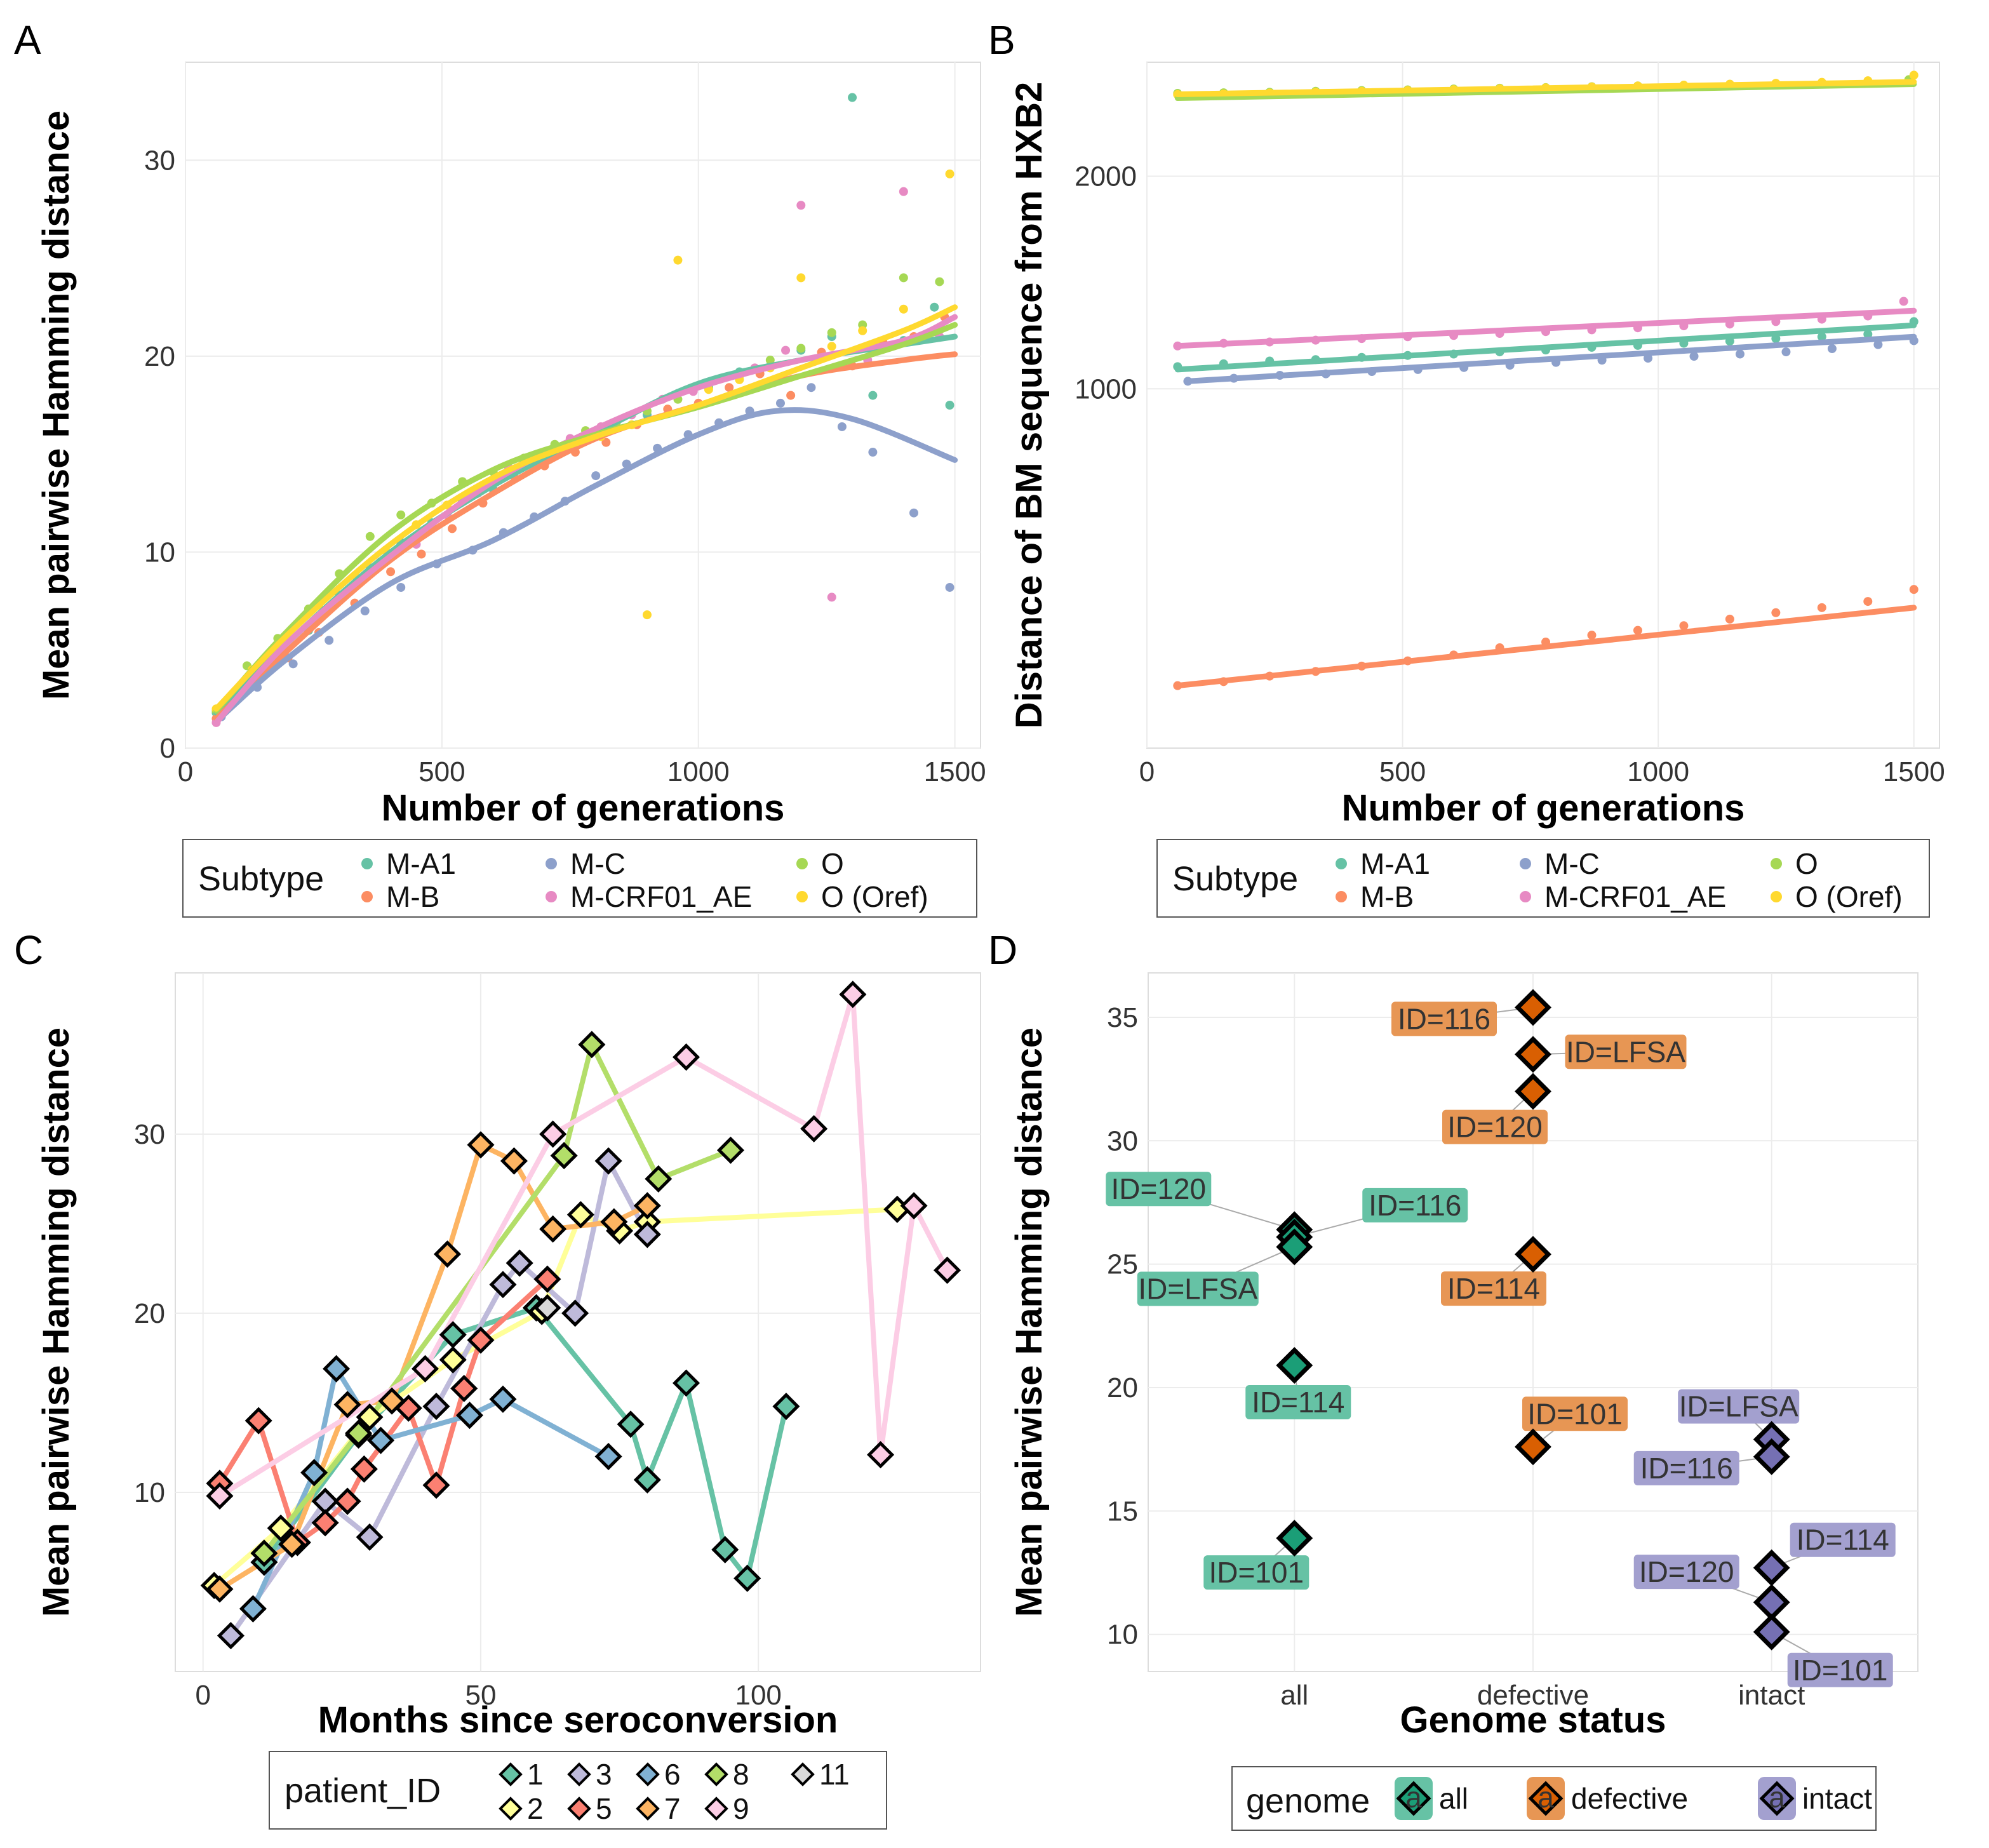  I want to click on y-tick-label: 25, so click(1122, 1264).